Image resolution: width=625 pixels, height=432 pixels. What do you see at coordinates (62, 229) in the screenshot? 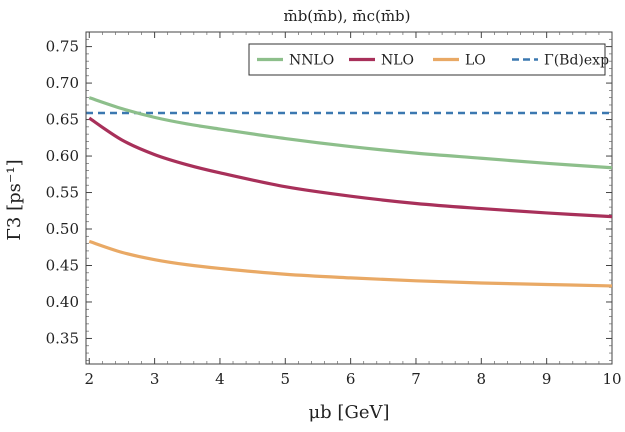
I see `y-tick-label: 0.50` at bounding box center [62, 229].